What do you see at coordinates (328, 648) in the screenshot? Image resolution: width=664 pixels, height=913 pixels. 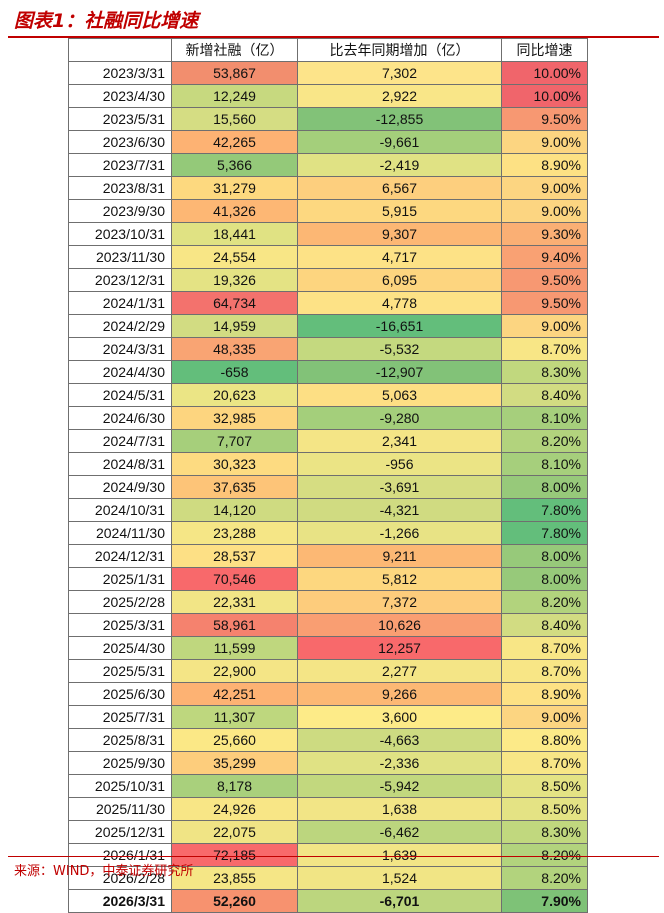 I see `table-row: 2025/4/30 11,599 12,257 8.70%` at bounding box center [328, 648].